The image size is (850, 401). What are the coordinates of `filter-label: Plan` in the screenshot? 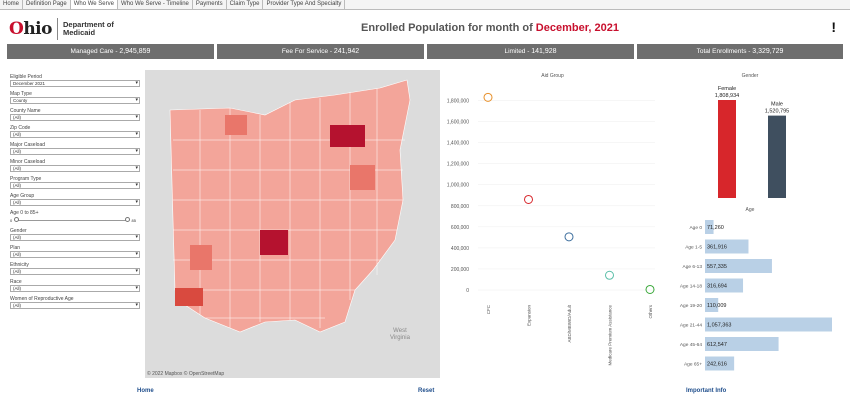 It's located at (15, 248).